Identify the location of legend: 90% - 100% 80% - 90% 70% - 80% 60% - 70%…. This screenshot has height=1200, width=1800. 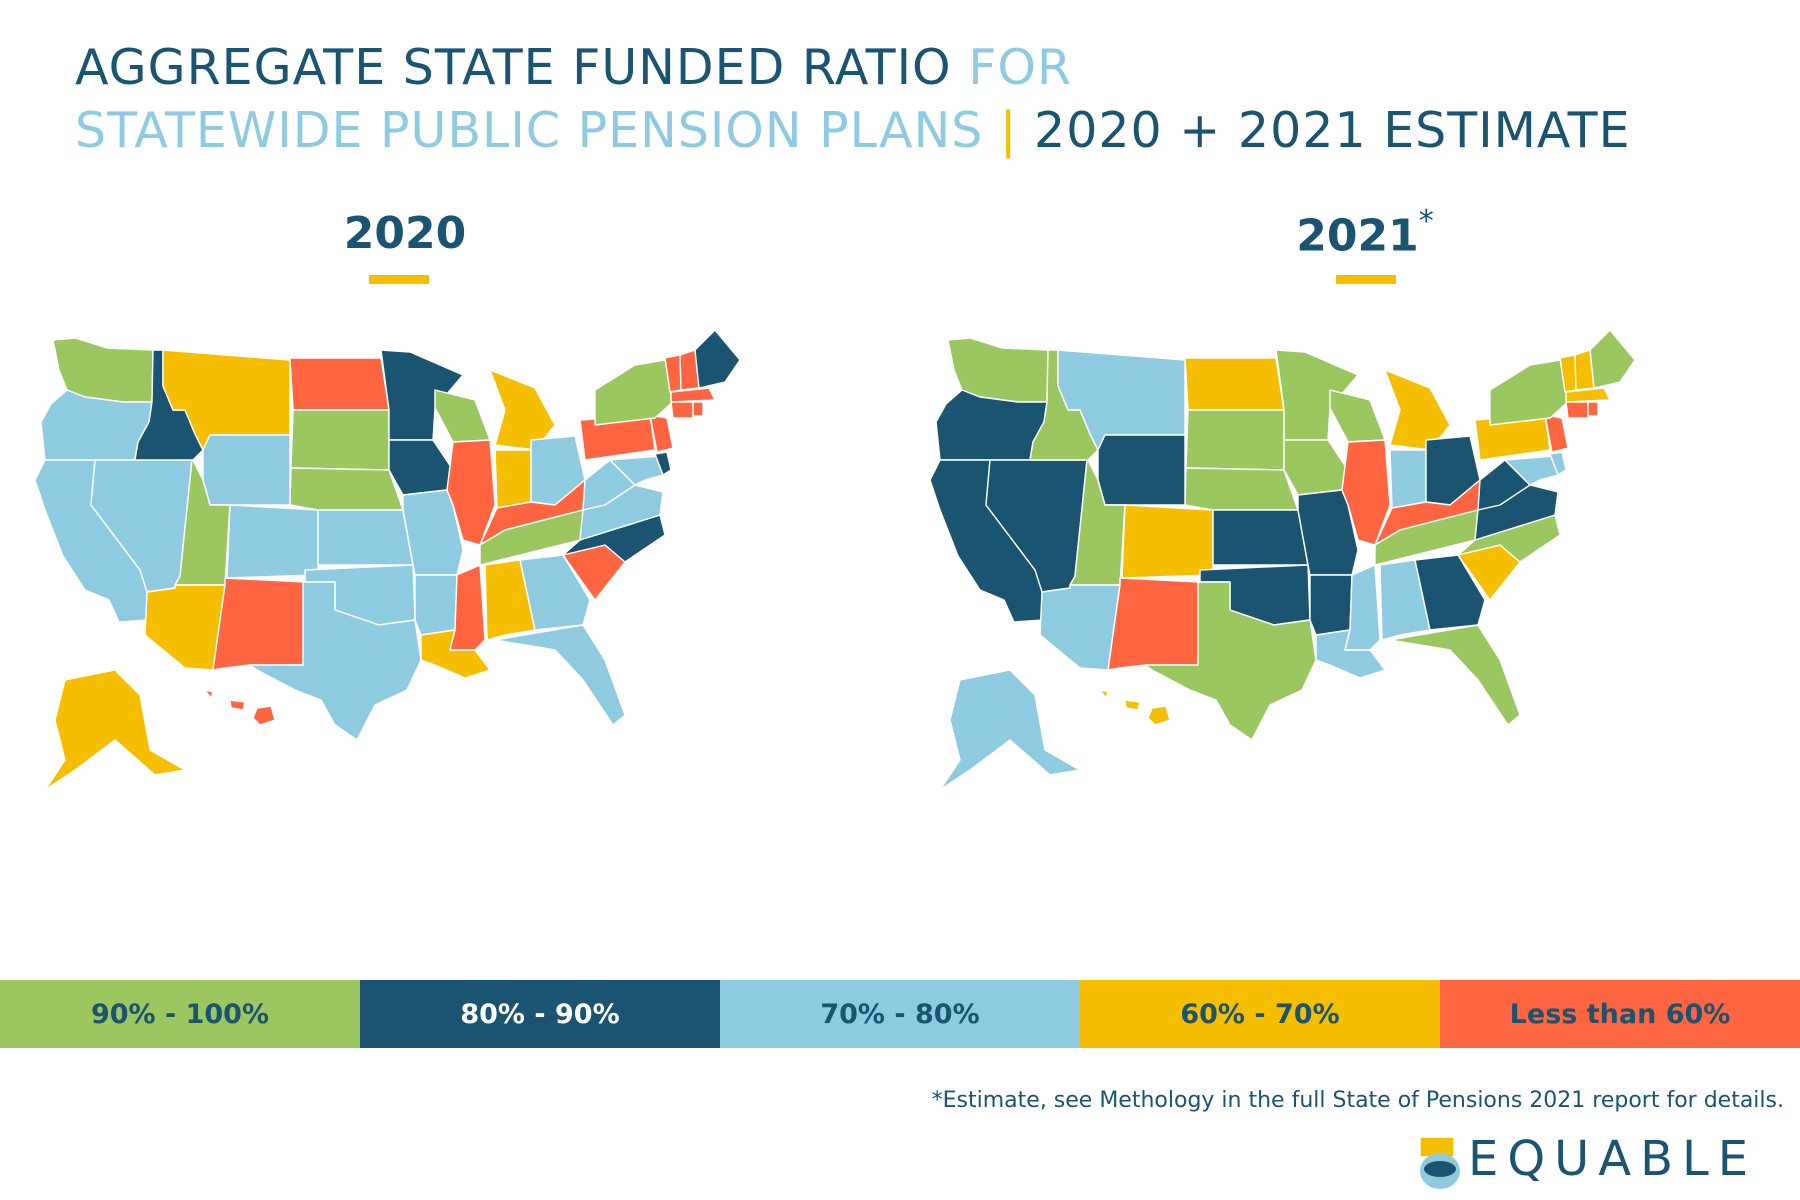
(900, 1014).